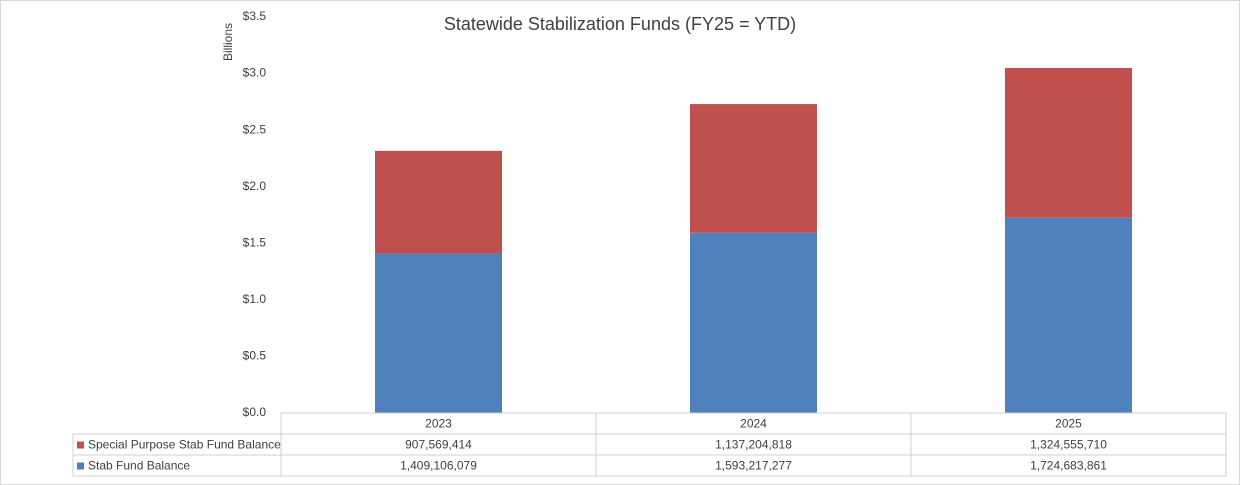 The width and height of the screenshot is (1240, 485). I want to click on y-tick-label: $1.0, so click(255, 299).